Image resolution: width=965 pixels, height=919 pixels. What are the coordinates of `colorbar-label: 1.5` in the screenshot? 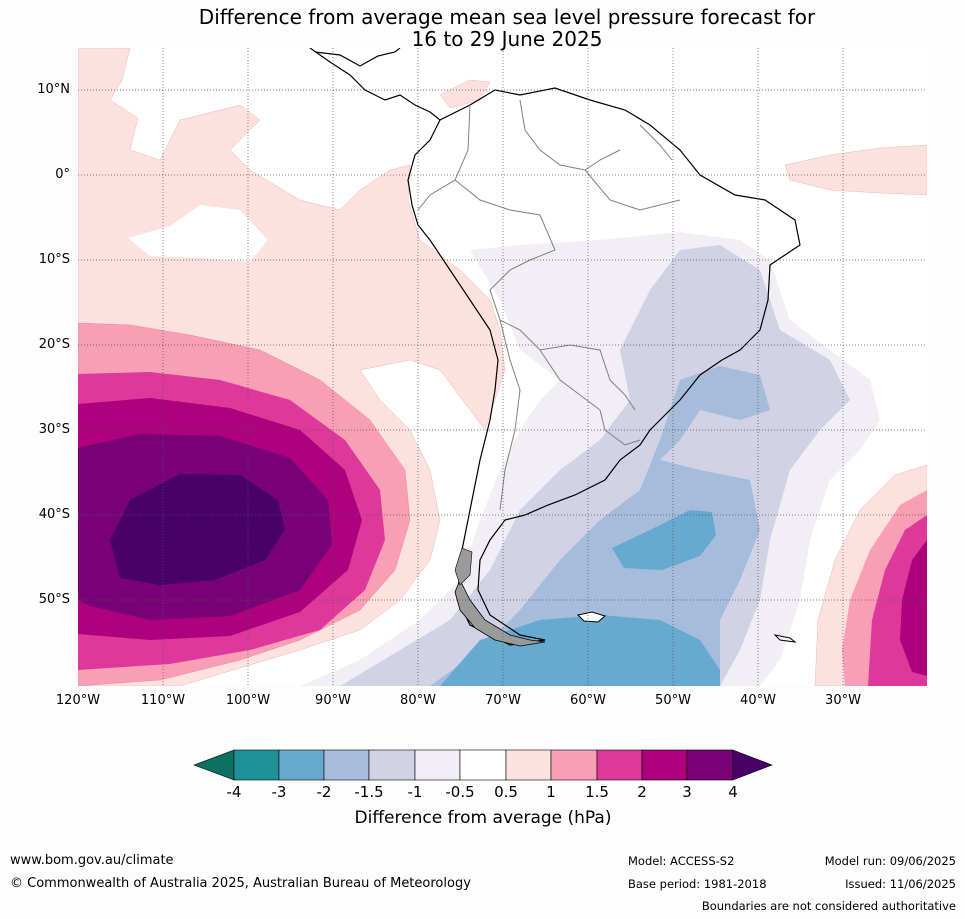 It's located at (597, 792).